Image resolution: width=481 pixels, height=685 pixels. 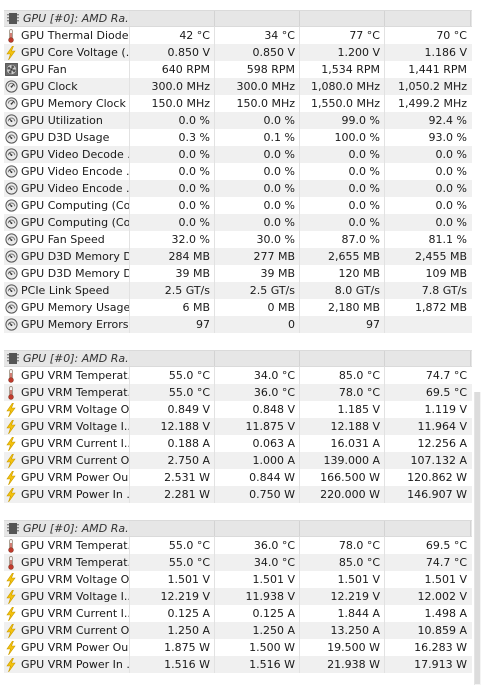 What do you see at coordinates (238, 35) in the screenshot?
I see `sensor-row: GPU Thermal Diode 42 °C 34 °C 77 °C 70 °C` at bounding box center [238, 35].